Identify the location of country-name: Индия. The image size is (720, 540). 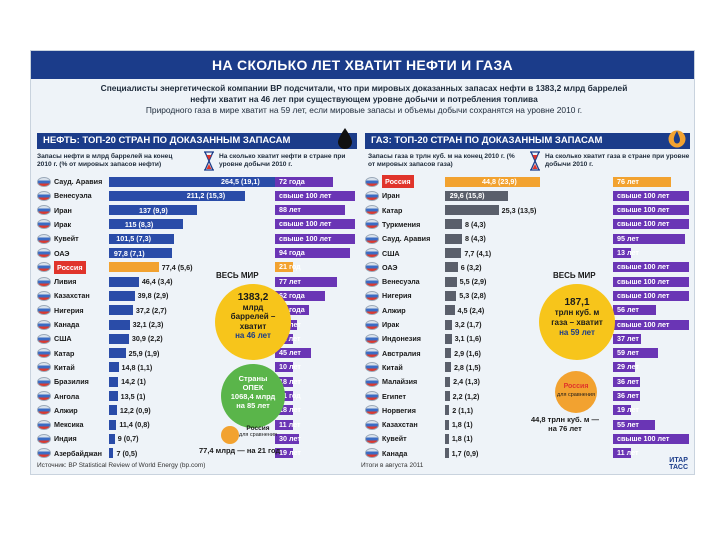
(65, 439).